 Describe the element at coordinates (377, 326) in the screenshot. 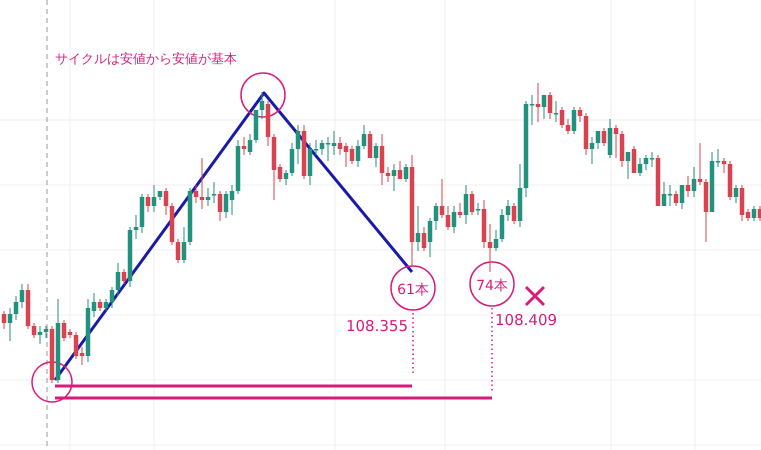

I see `annotation: 108.355` at that location.